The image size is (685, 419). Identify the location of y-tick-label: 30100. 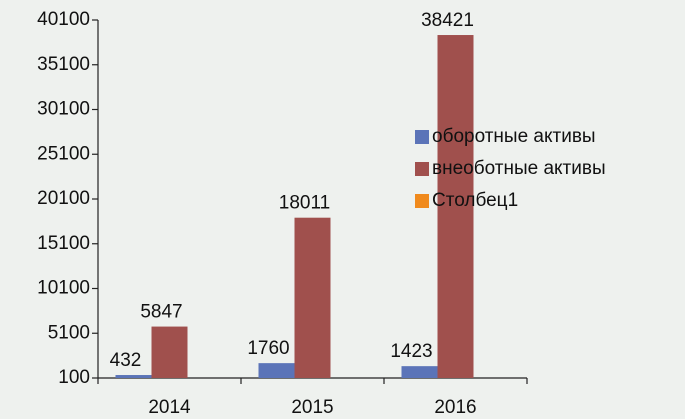
(63, 109).